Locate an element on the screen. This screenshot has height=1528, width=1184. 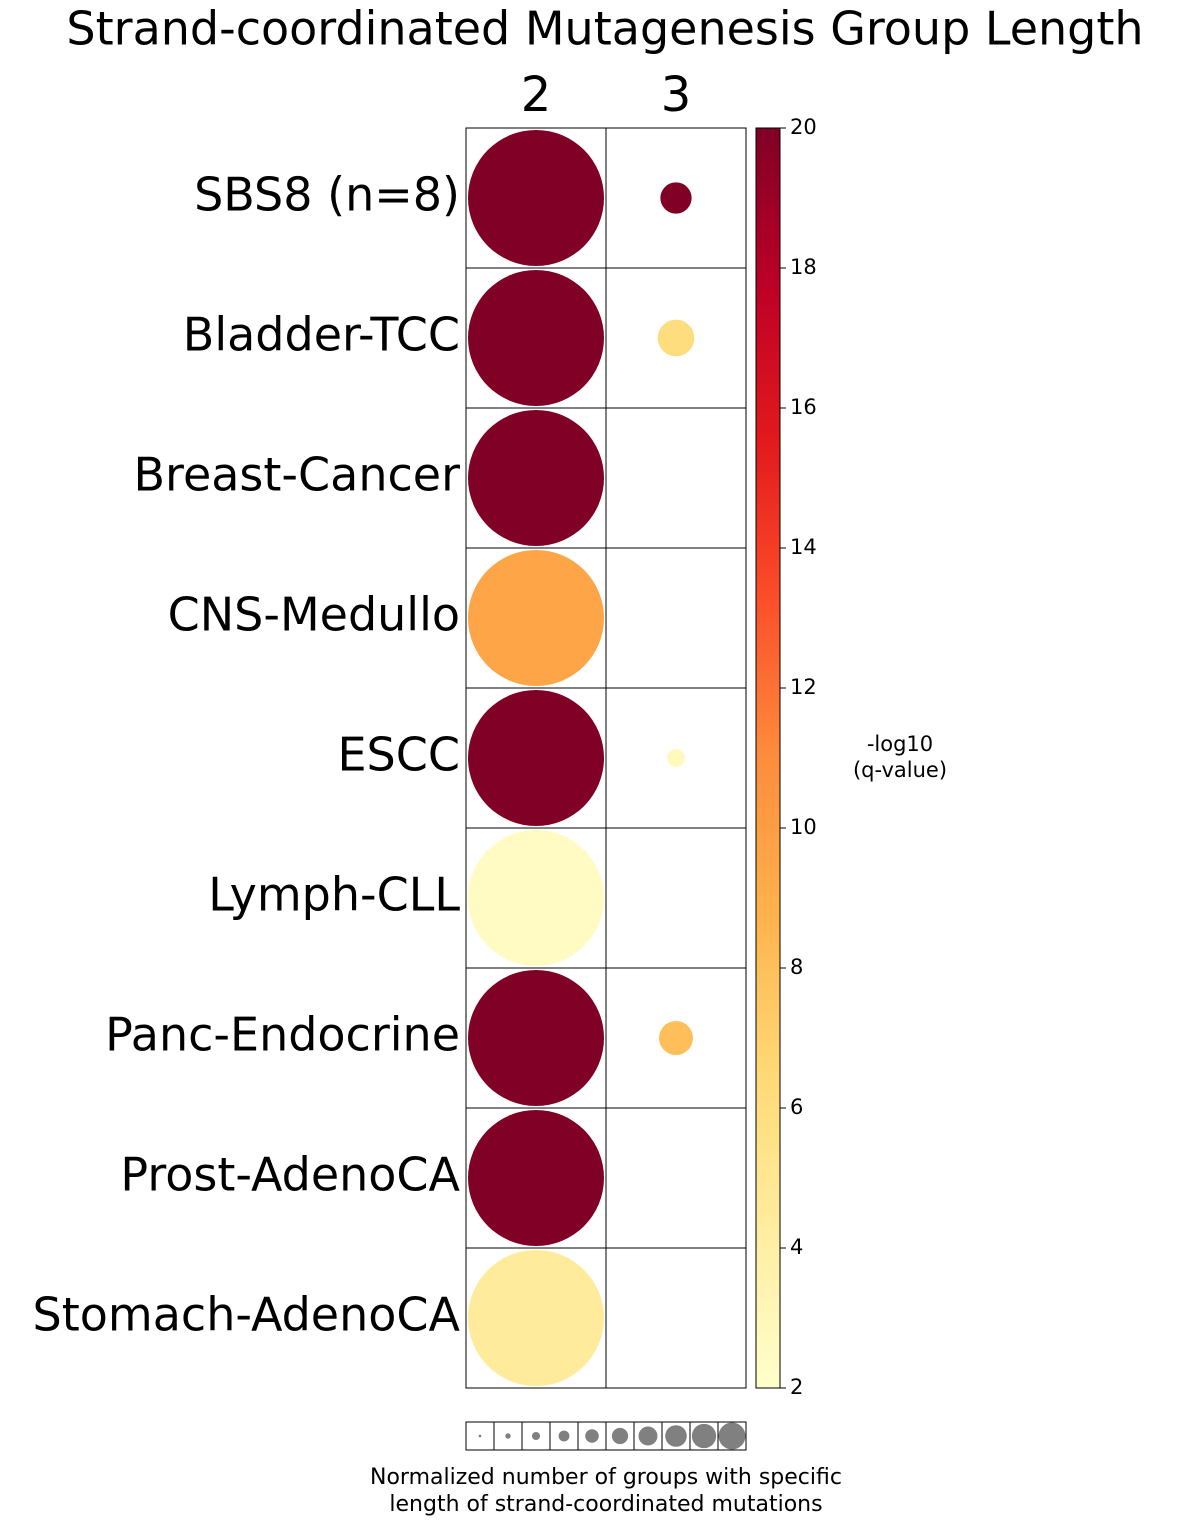
row-label: ESCC is located at coordinates (398, 755).